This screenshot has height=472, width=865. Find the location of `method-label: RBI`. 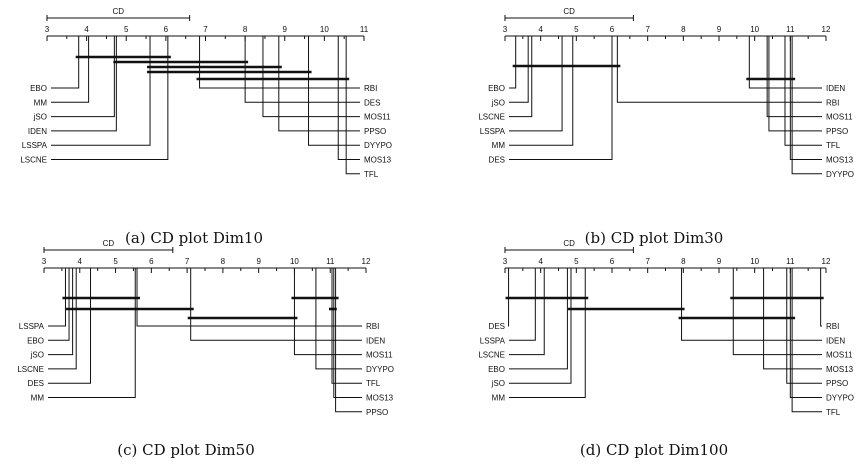

method-label: RBI is located at coordinates (832, 102).